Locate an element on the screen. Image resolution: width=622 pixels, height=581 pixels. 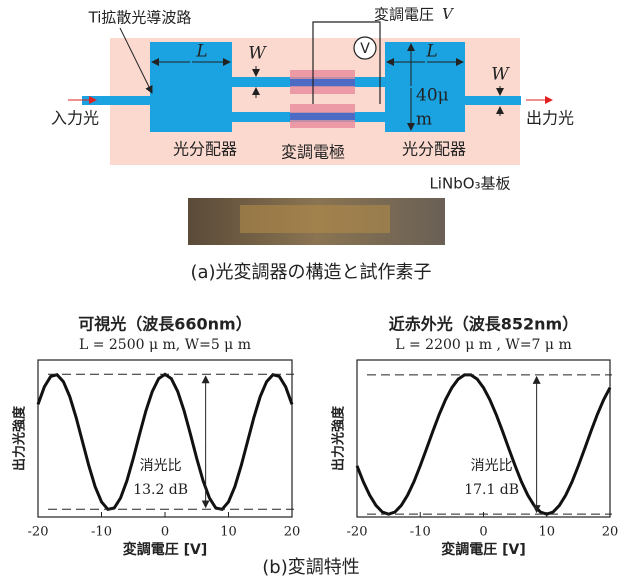
voltage-symbol: V is located at coordinates (448, 14).